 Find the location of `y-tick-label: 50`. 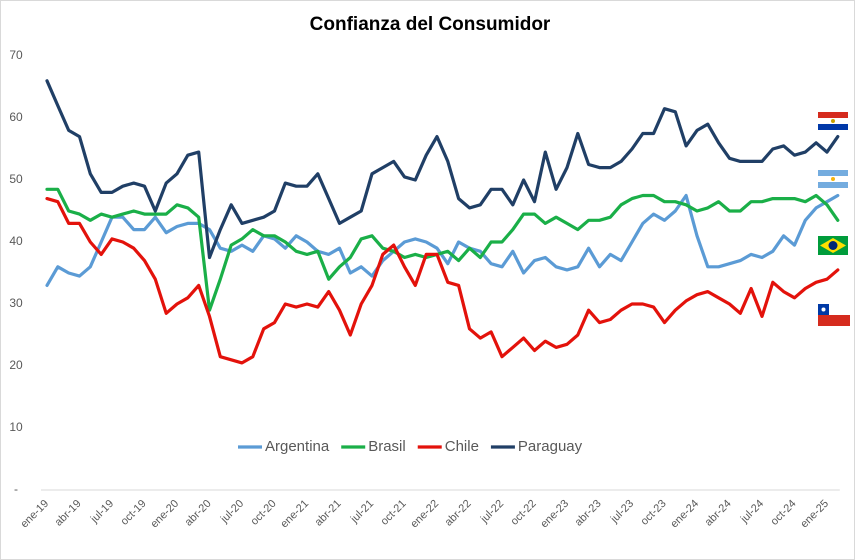

y-tick-label: 50 is located at coordinates (16, 179).